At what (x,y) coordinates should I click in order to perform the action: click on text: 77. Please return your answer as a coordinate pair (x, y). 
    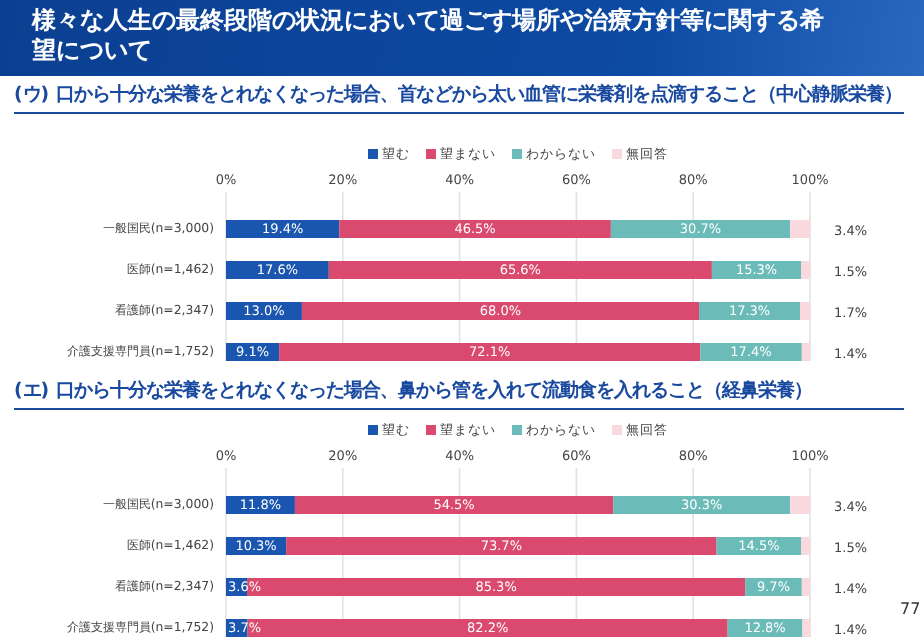
    Looking at the image, I should click on (910, 609).